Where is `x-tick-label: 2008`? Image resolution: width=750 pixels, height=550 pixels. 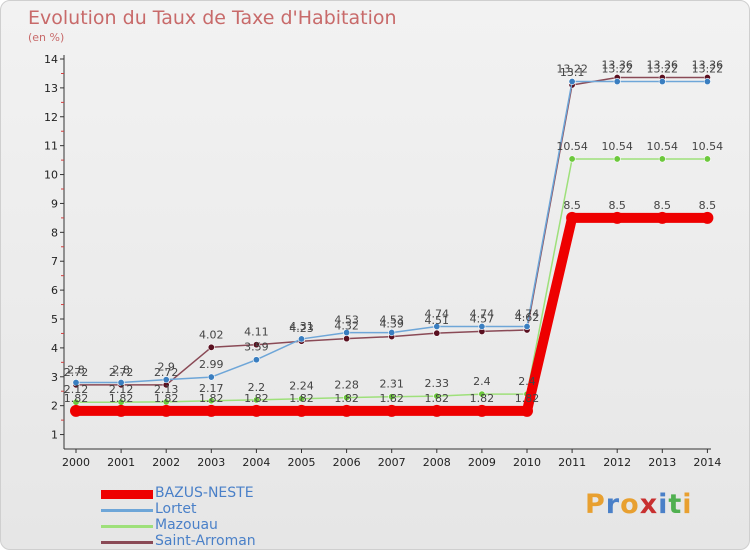 x-tick-label: 2008 is located at coordinates (437, 462).